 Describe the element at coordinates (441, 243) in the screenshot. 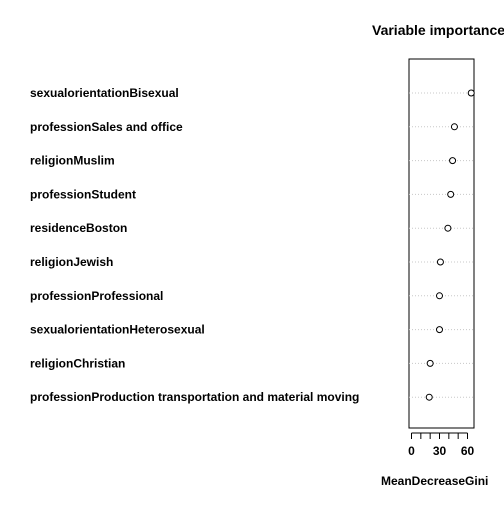

I see `plot-frame` at that location.